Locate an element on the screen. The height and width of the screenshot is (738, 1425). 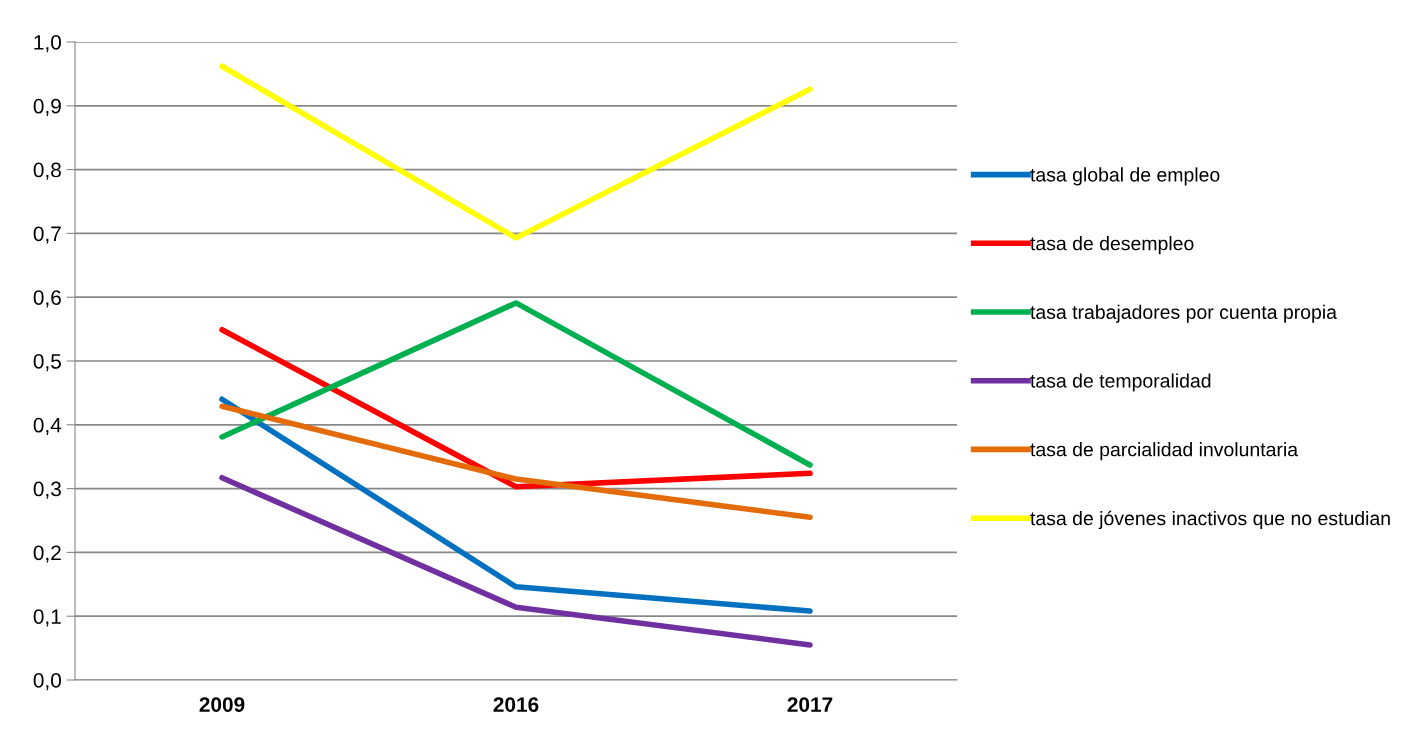
y-tick-label: 0,2 is located at coordinates (47, 554).